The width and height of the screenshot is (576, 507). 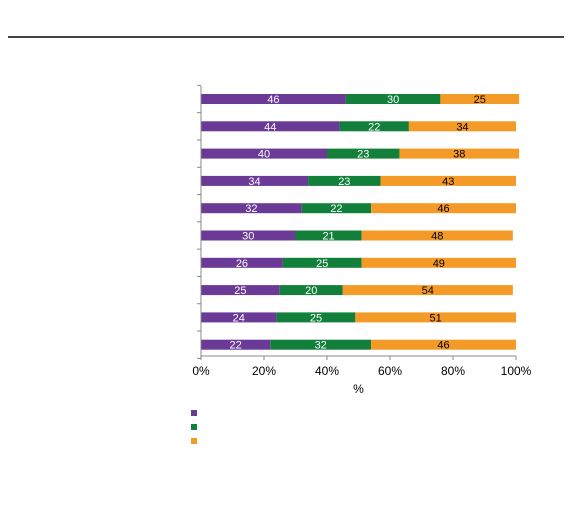 I want to click on value-label-s2-row10: 32, so click(x=321, y=346).